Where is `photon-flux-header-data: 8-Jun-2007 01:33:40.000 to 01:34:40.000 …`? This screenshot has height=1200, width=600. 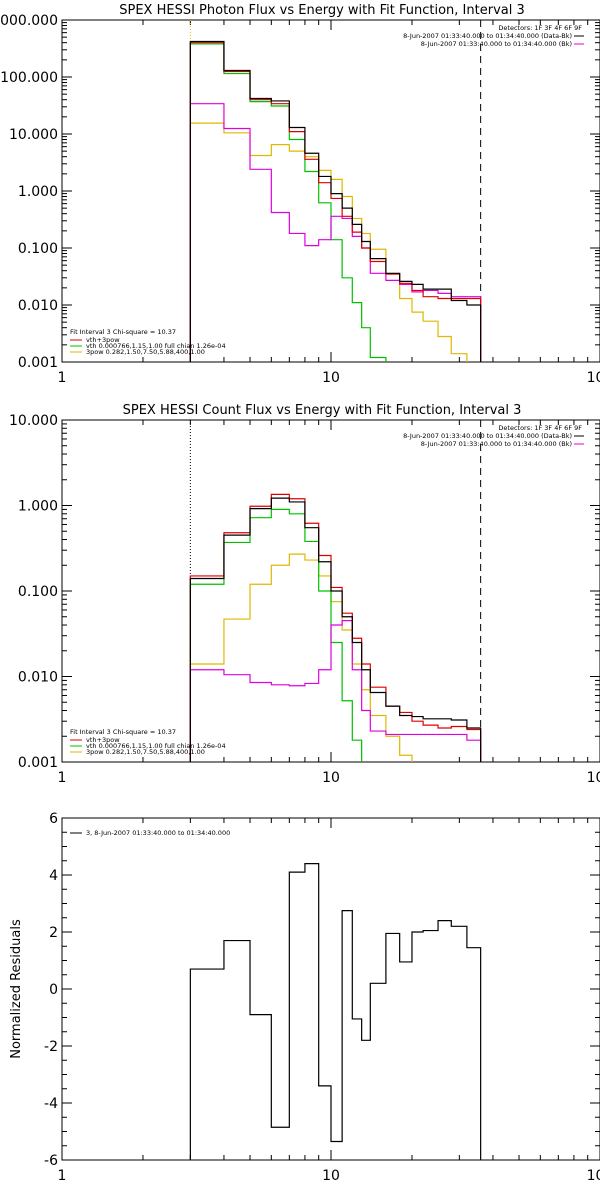 photon-flux-header-data: 8-Jun-2007 01:33:40.000 to 01:34:40.000 … is located at coordinates (487, 36).